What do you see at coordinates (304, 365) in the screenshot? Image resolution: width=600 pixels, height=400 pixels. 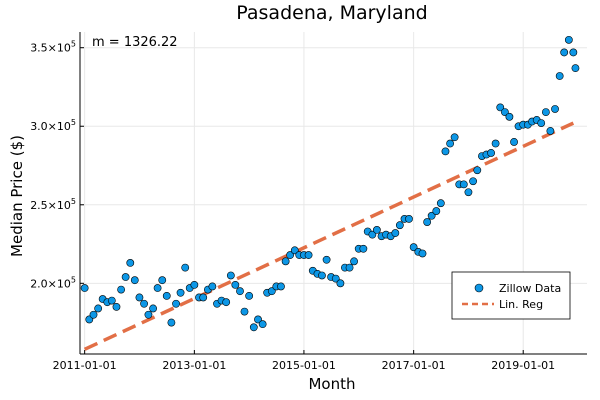 I see `x-tick-label: 2015-01-01` at bounding box center [304, 365].